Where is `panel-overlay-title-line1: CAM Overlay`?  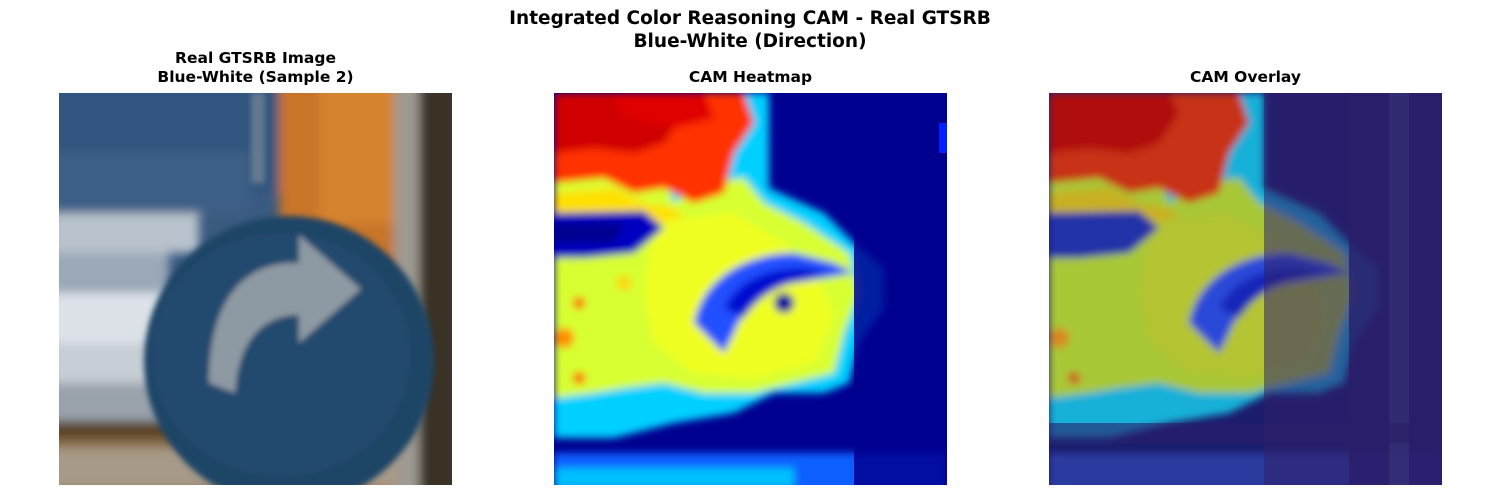 panel-overlay-title-line1: CAM Overlay is located at coordinates (1245, 77).